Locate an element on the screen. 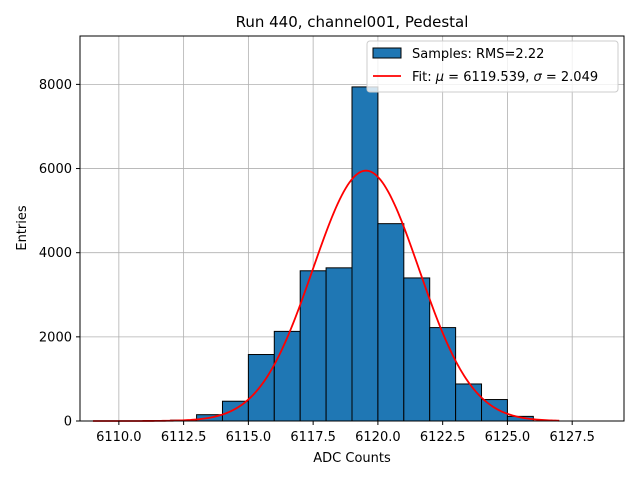 The width and height of the screenshot is (640, 480). x-axis-label: ADC Counts is located at coordinates (352, 458).